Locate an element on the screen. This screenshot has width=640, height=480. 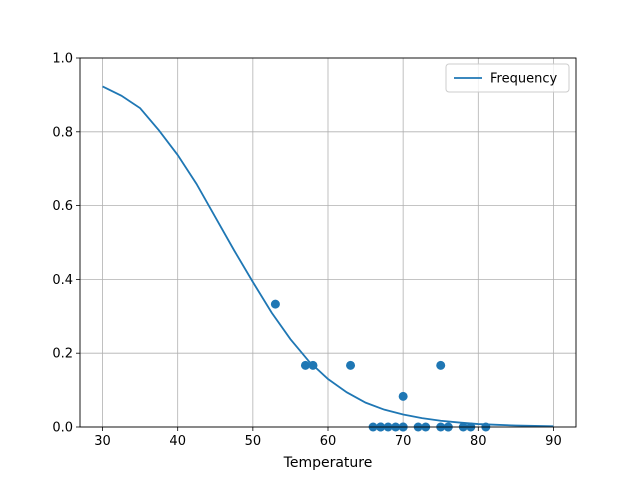
x-tick-label: 70 is located at coordinates (403, 441).